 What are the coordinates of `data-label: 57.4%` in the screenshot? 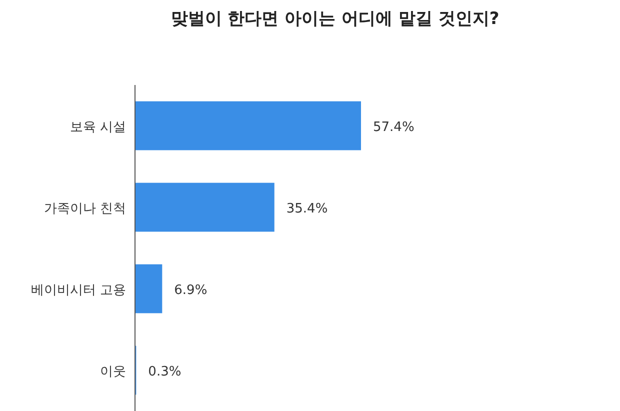 It's located at (393, 127).